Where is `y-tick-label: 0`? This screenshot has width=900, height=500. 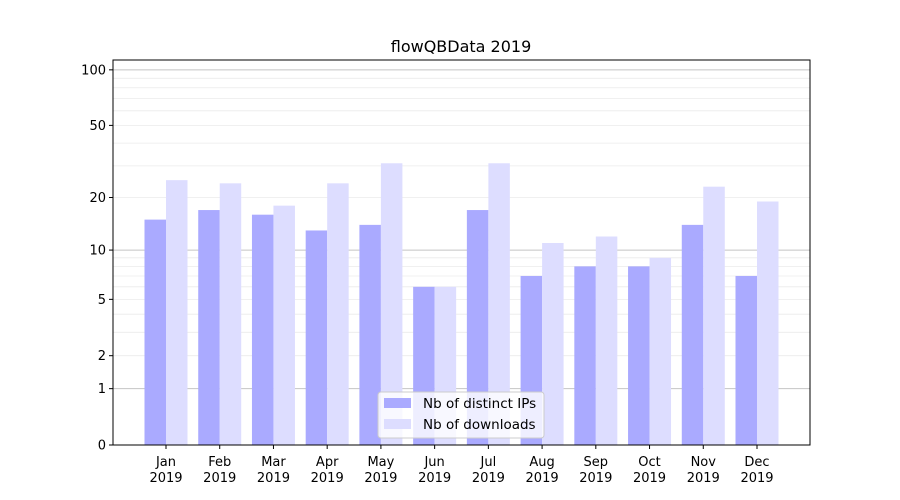
y-tick-label: 0 is located at coordinates (102, 446).